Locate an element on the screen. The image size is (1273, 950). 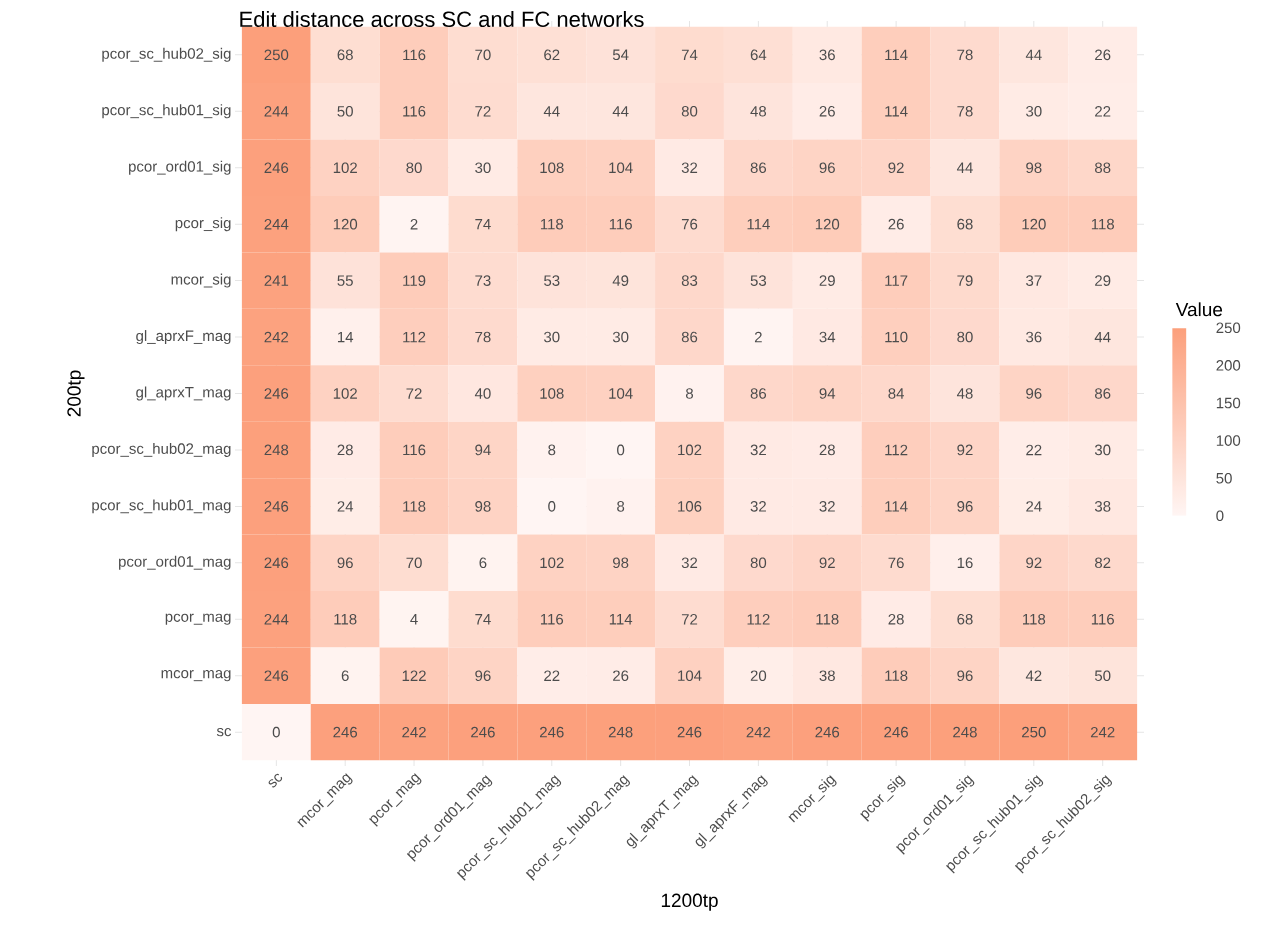
y-tick-label: mcor_sig is located at coordinates (201, 280).